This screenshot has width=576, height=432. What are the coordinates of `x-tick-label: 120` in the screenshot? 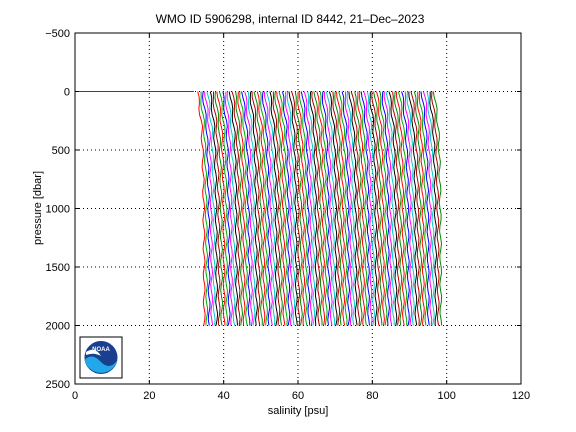 It's located at (521, 396).